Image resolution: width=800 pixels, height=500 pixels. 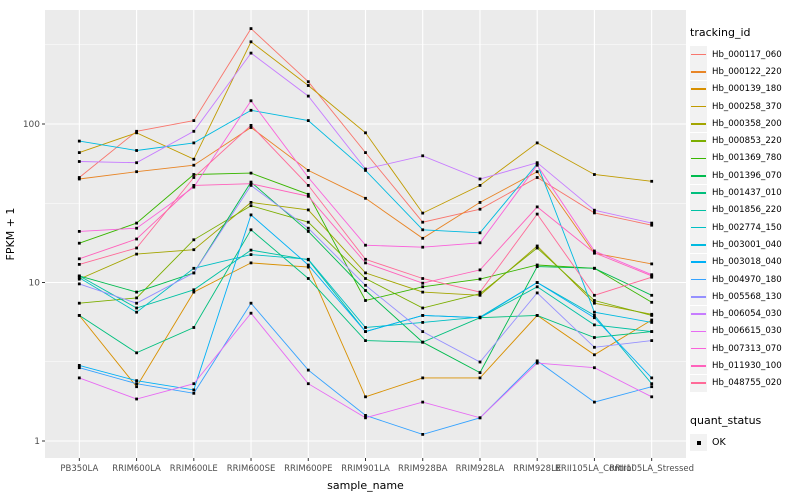 I want to click on legend-title-tracking-id: tracking_id, so click(x=720, y=32).